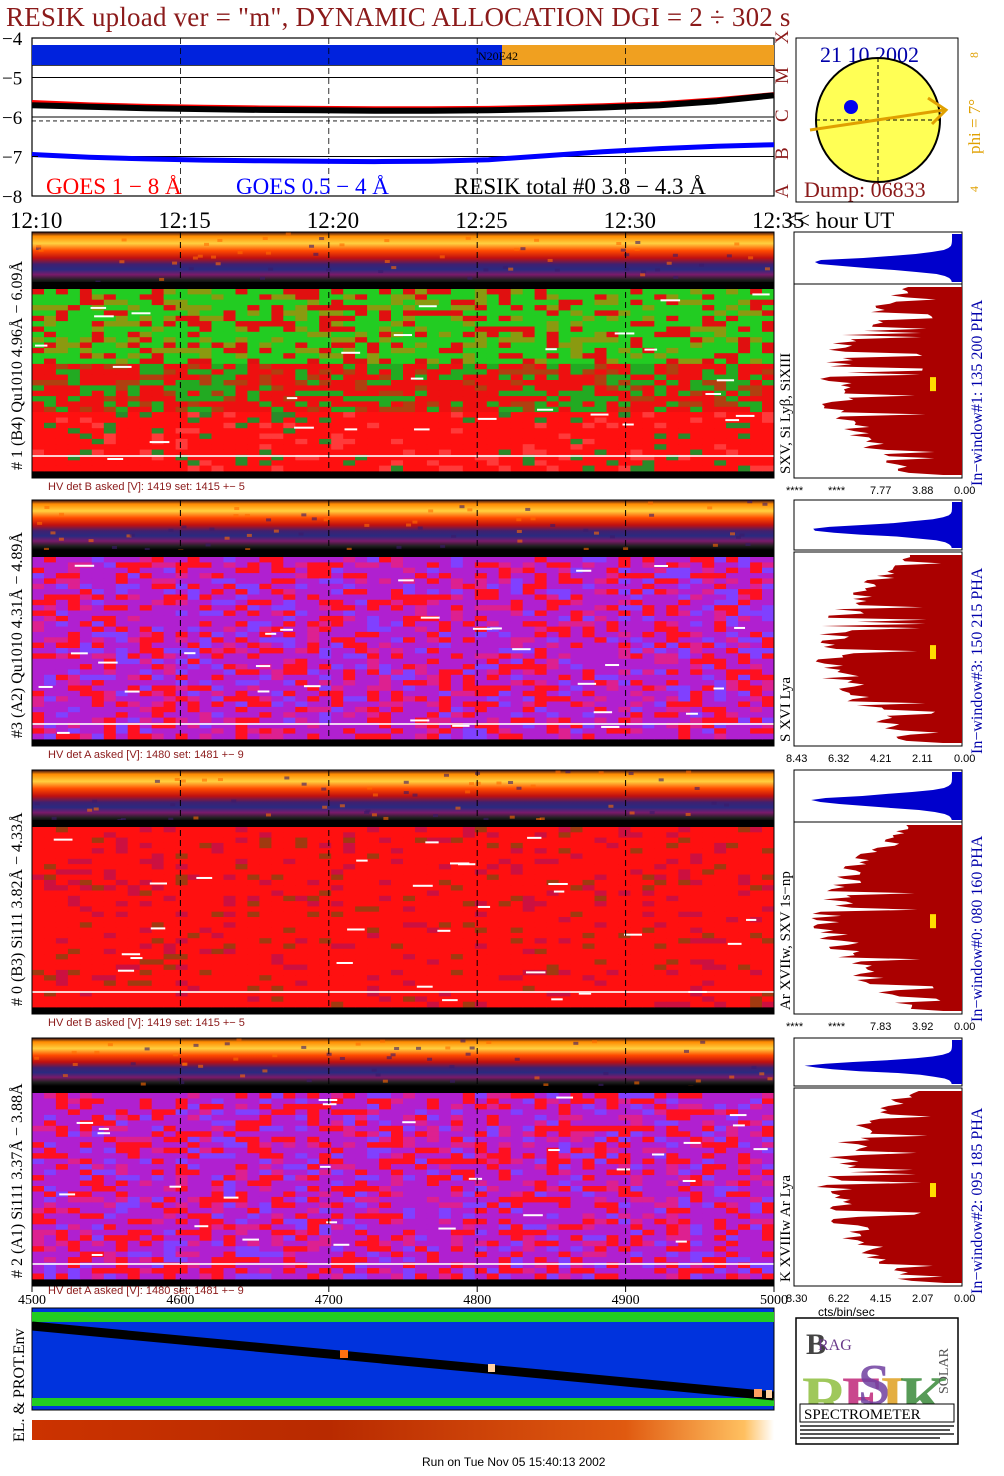  I want to click on bright-pixel, so click(45, 686).